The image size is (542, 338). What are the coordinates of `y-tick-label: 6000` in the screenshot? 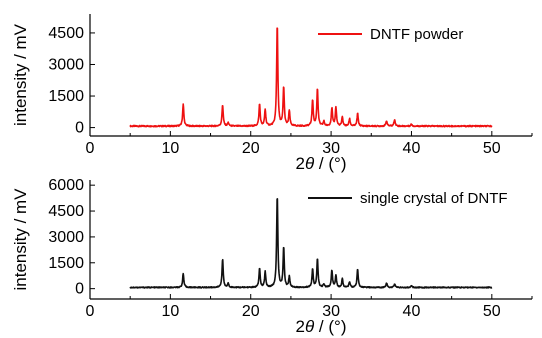 It's located at (66, 185).